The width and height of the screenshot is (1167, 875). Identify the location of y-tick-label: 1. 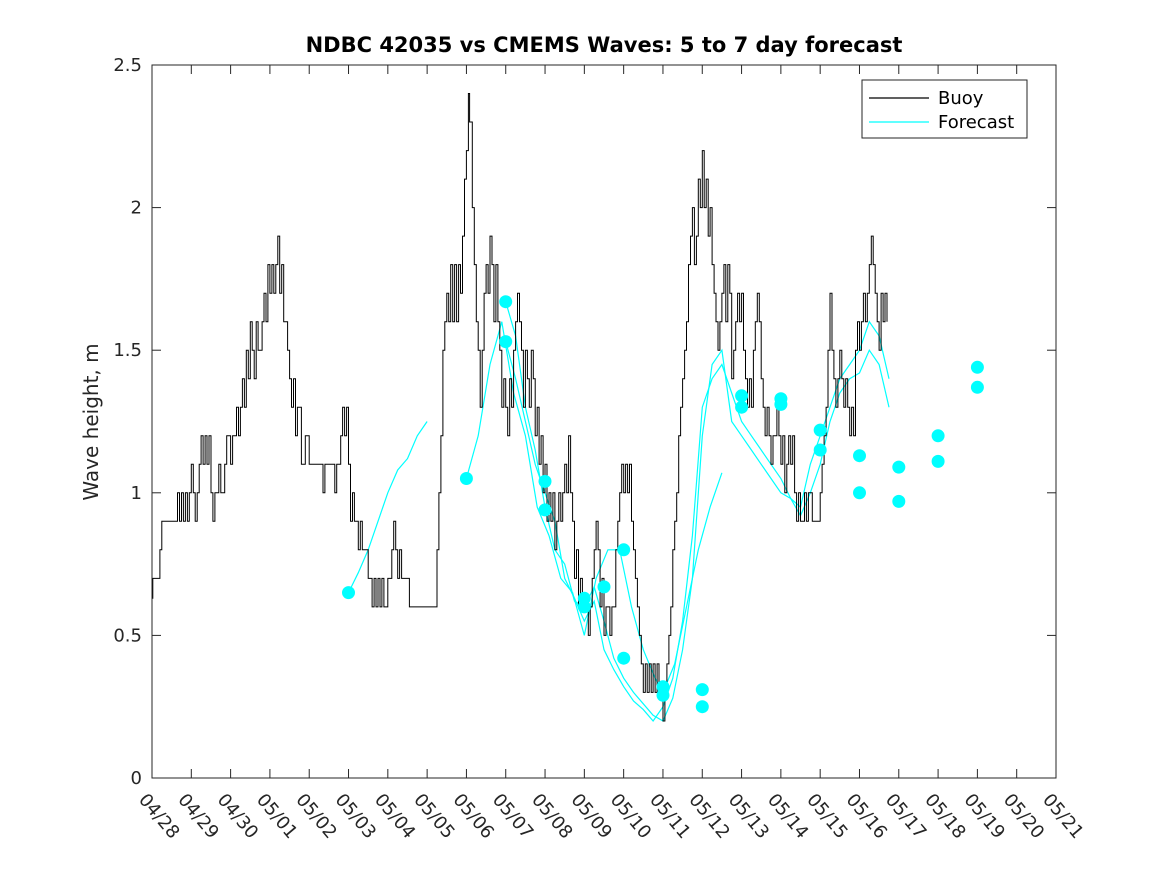
(136, 493).